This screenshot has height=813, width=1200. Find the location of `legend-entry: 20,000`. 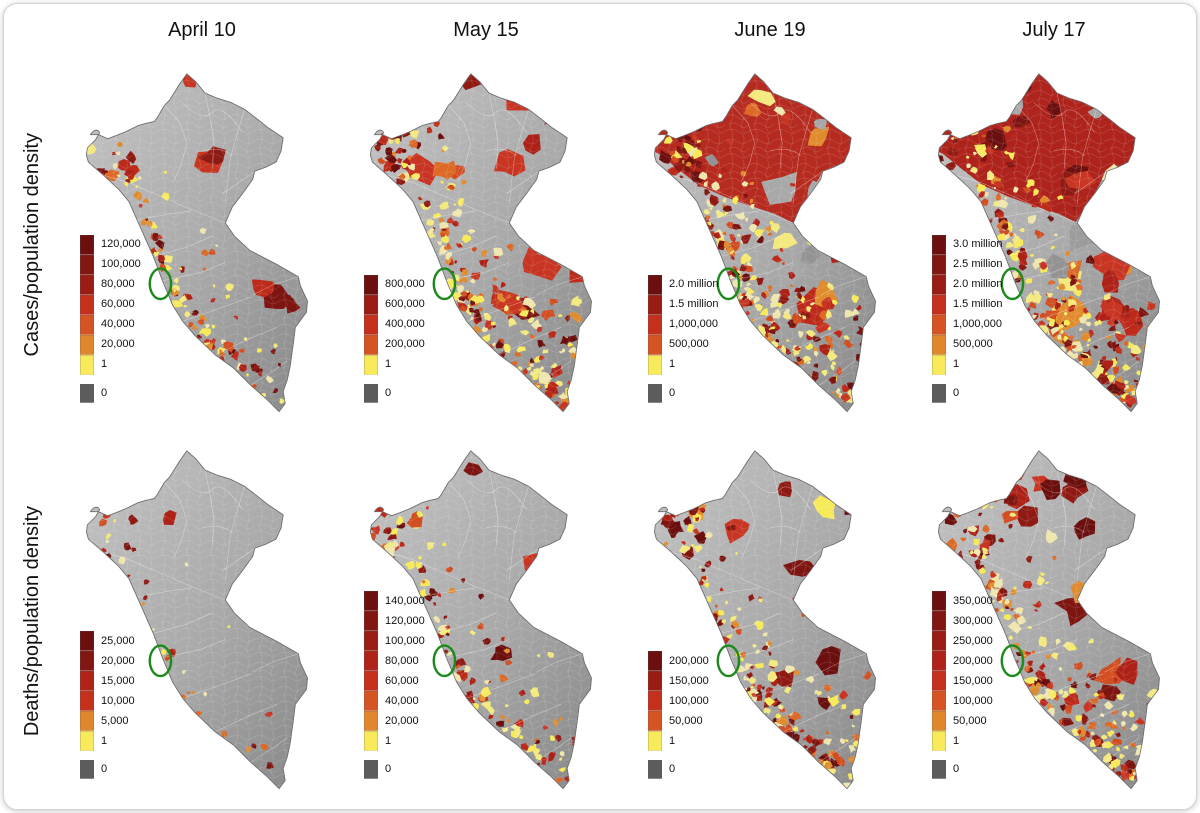

legend-entry: 20,000 is located at coordinates (107, 661).